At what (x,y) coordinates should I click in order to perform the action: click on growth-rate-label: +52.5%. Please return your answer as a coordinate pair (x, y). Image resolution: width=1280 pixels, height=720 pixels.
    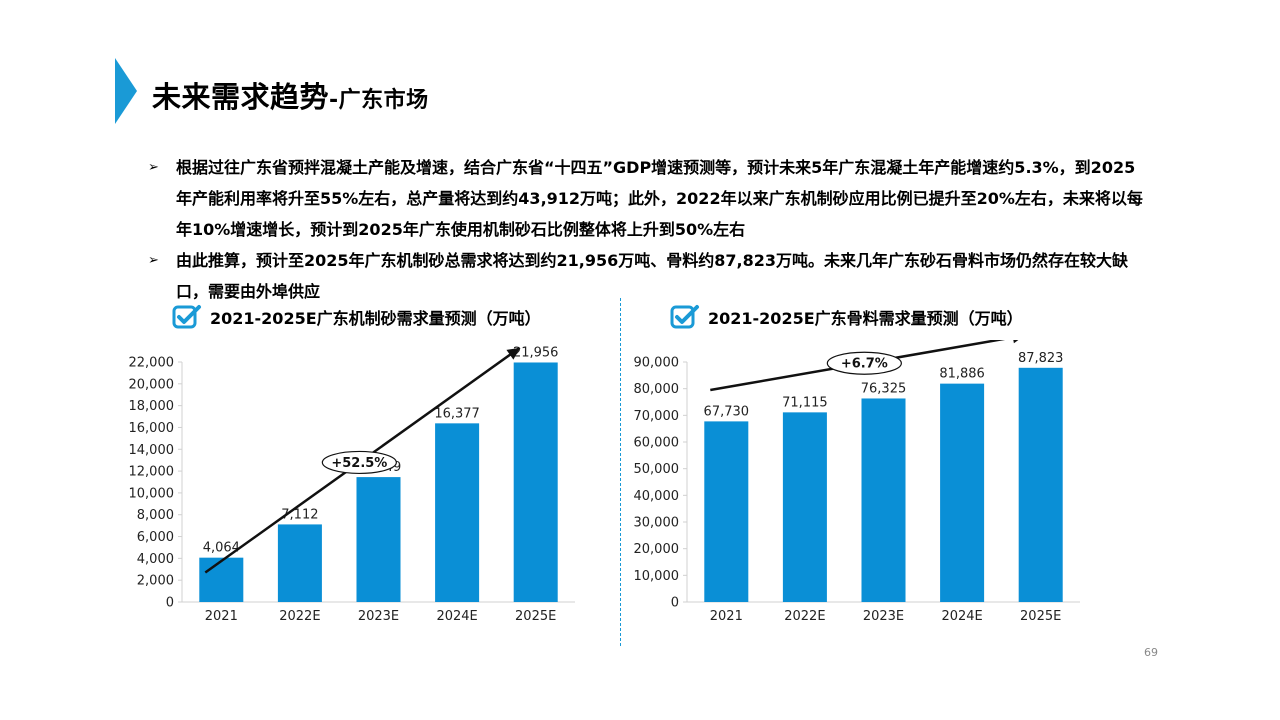
    Looking at the image, I should click on (359, 463).